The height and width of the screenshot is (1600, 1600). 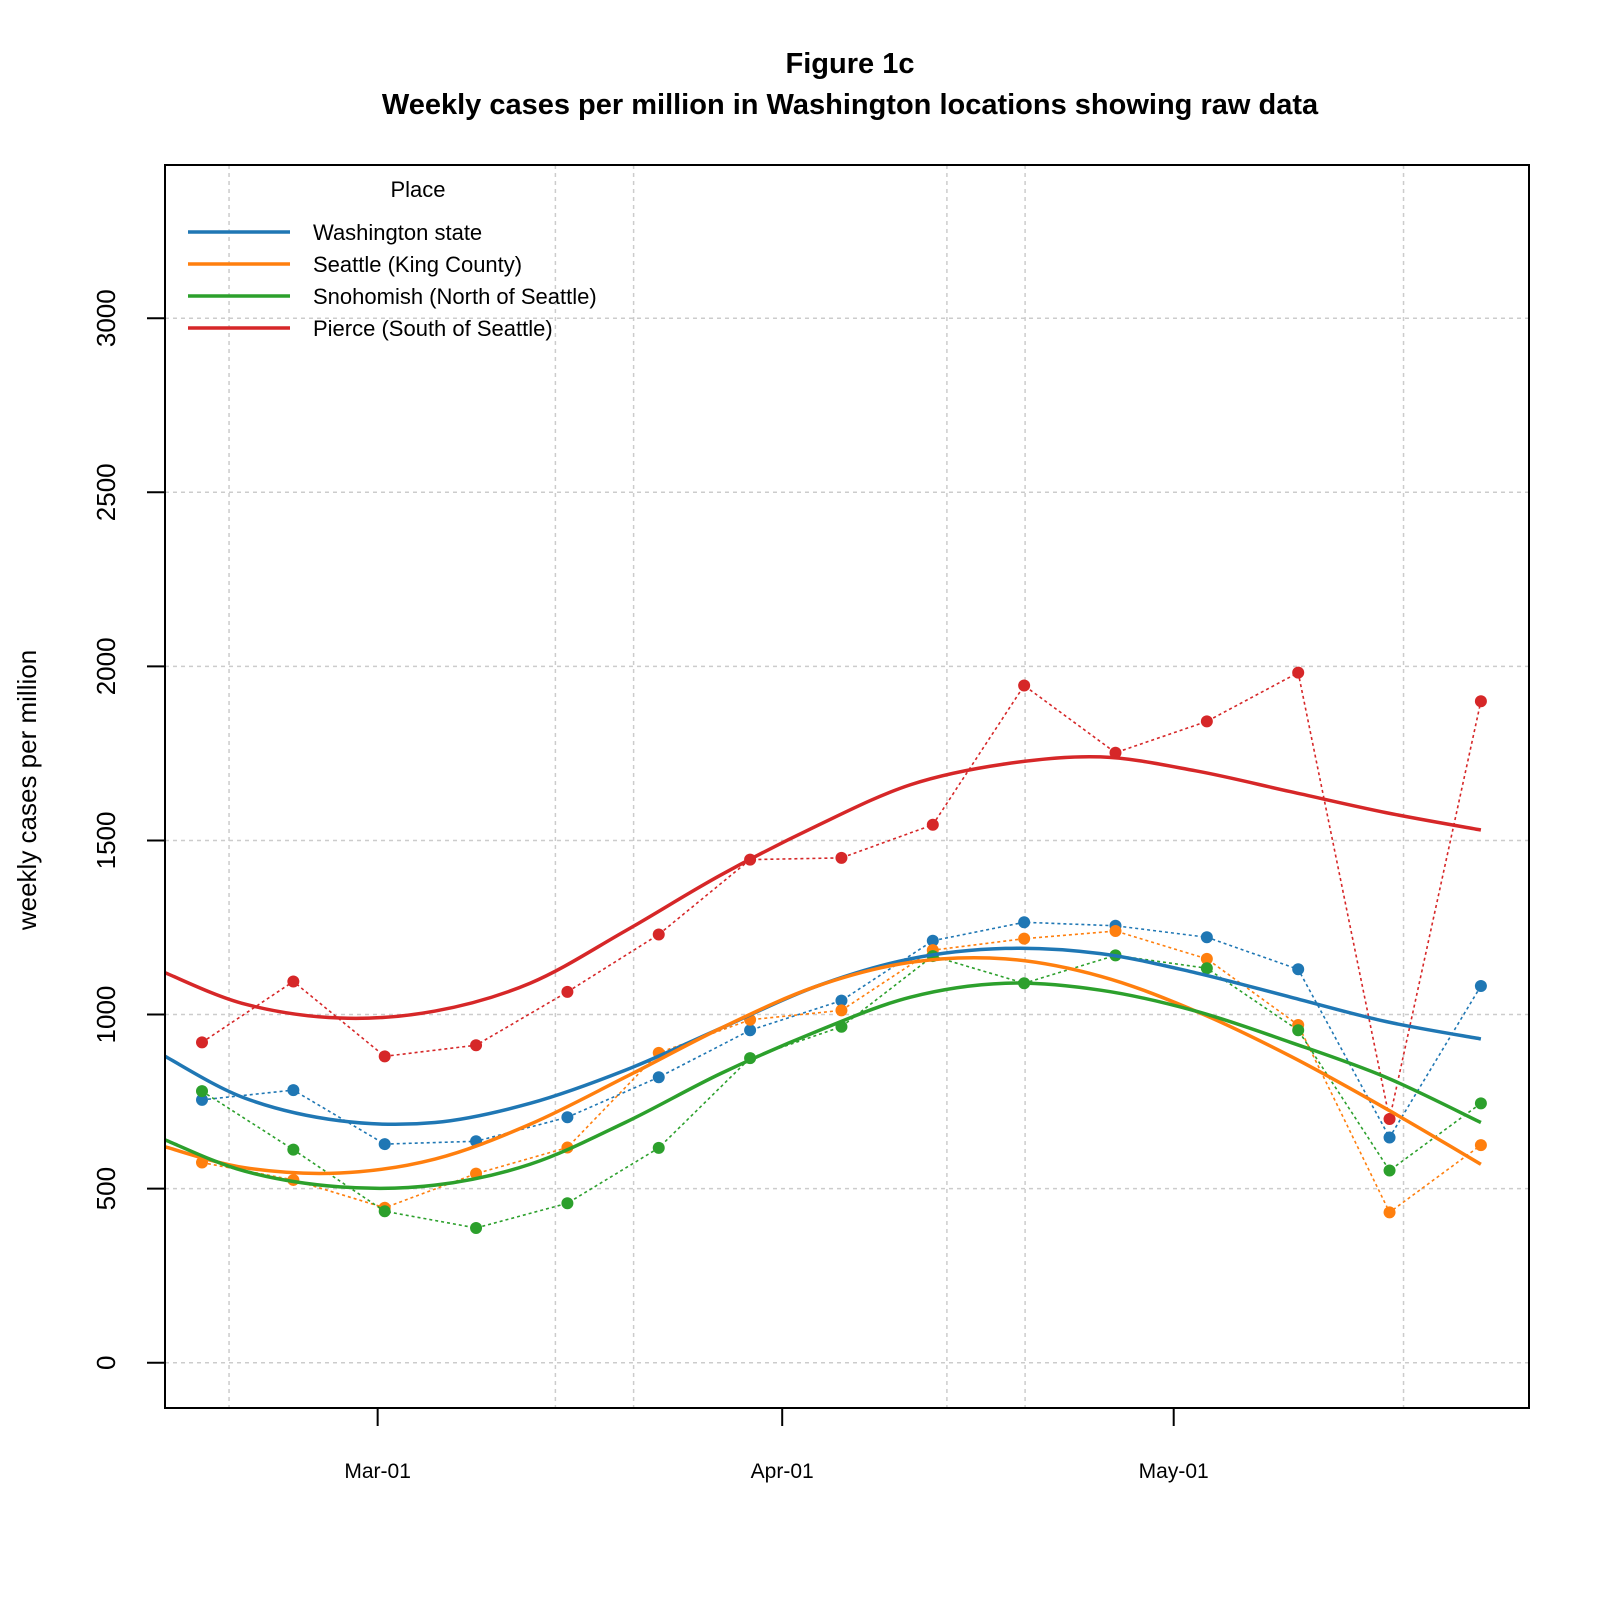 What do you see at coordinates (455, 296) in the screenshot?
I see `legend-label-snohomish-north-of-seattle: Snohomish (North of Seattle)` at bounding box center [455, 296].